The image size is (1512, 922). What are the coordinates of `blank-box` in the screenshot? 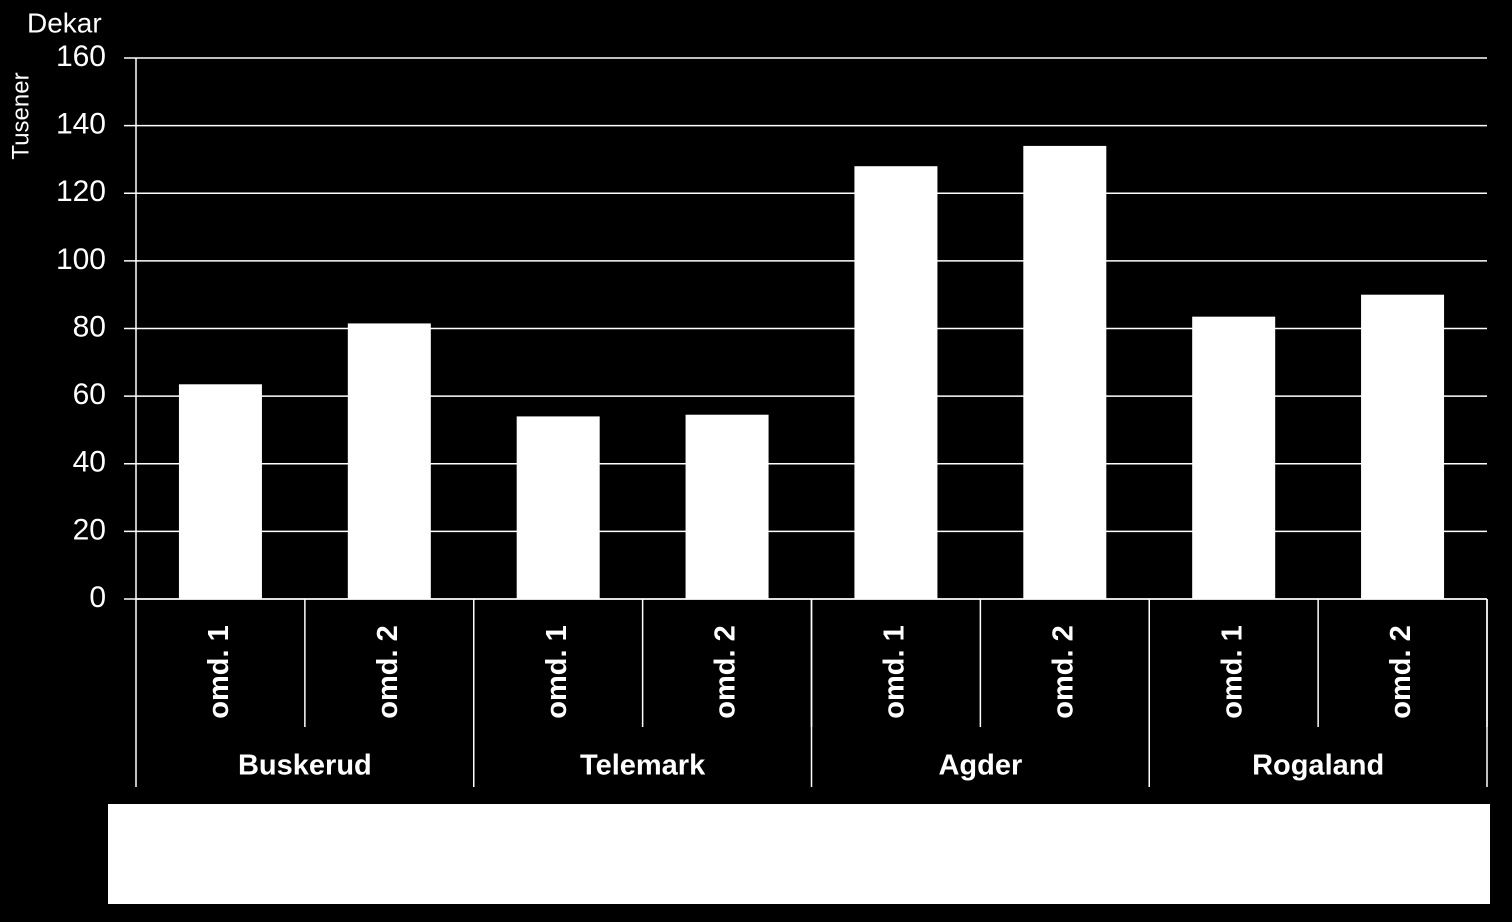 It's located at (799, 854).